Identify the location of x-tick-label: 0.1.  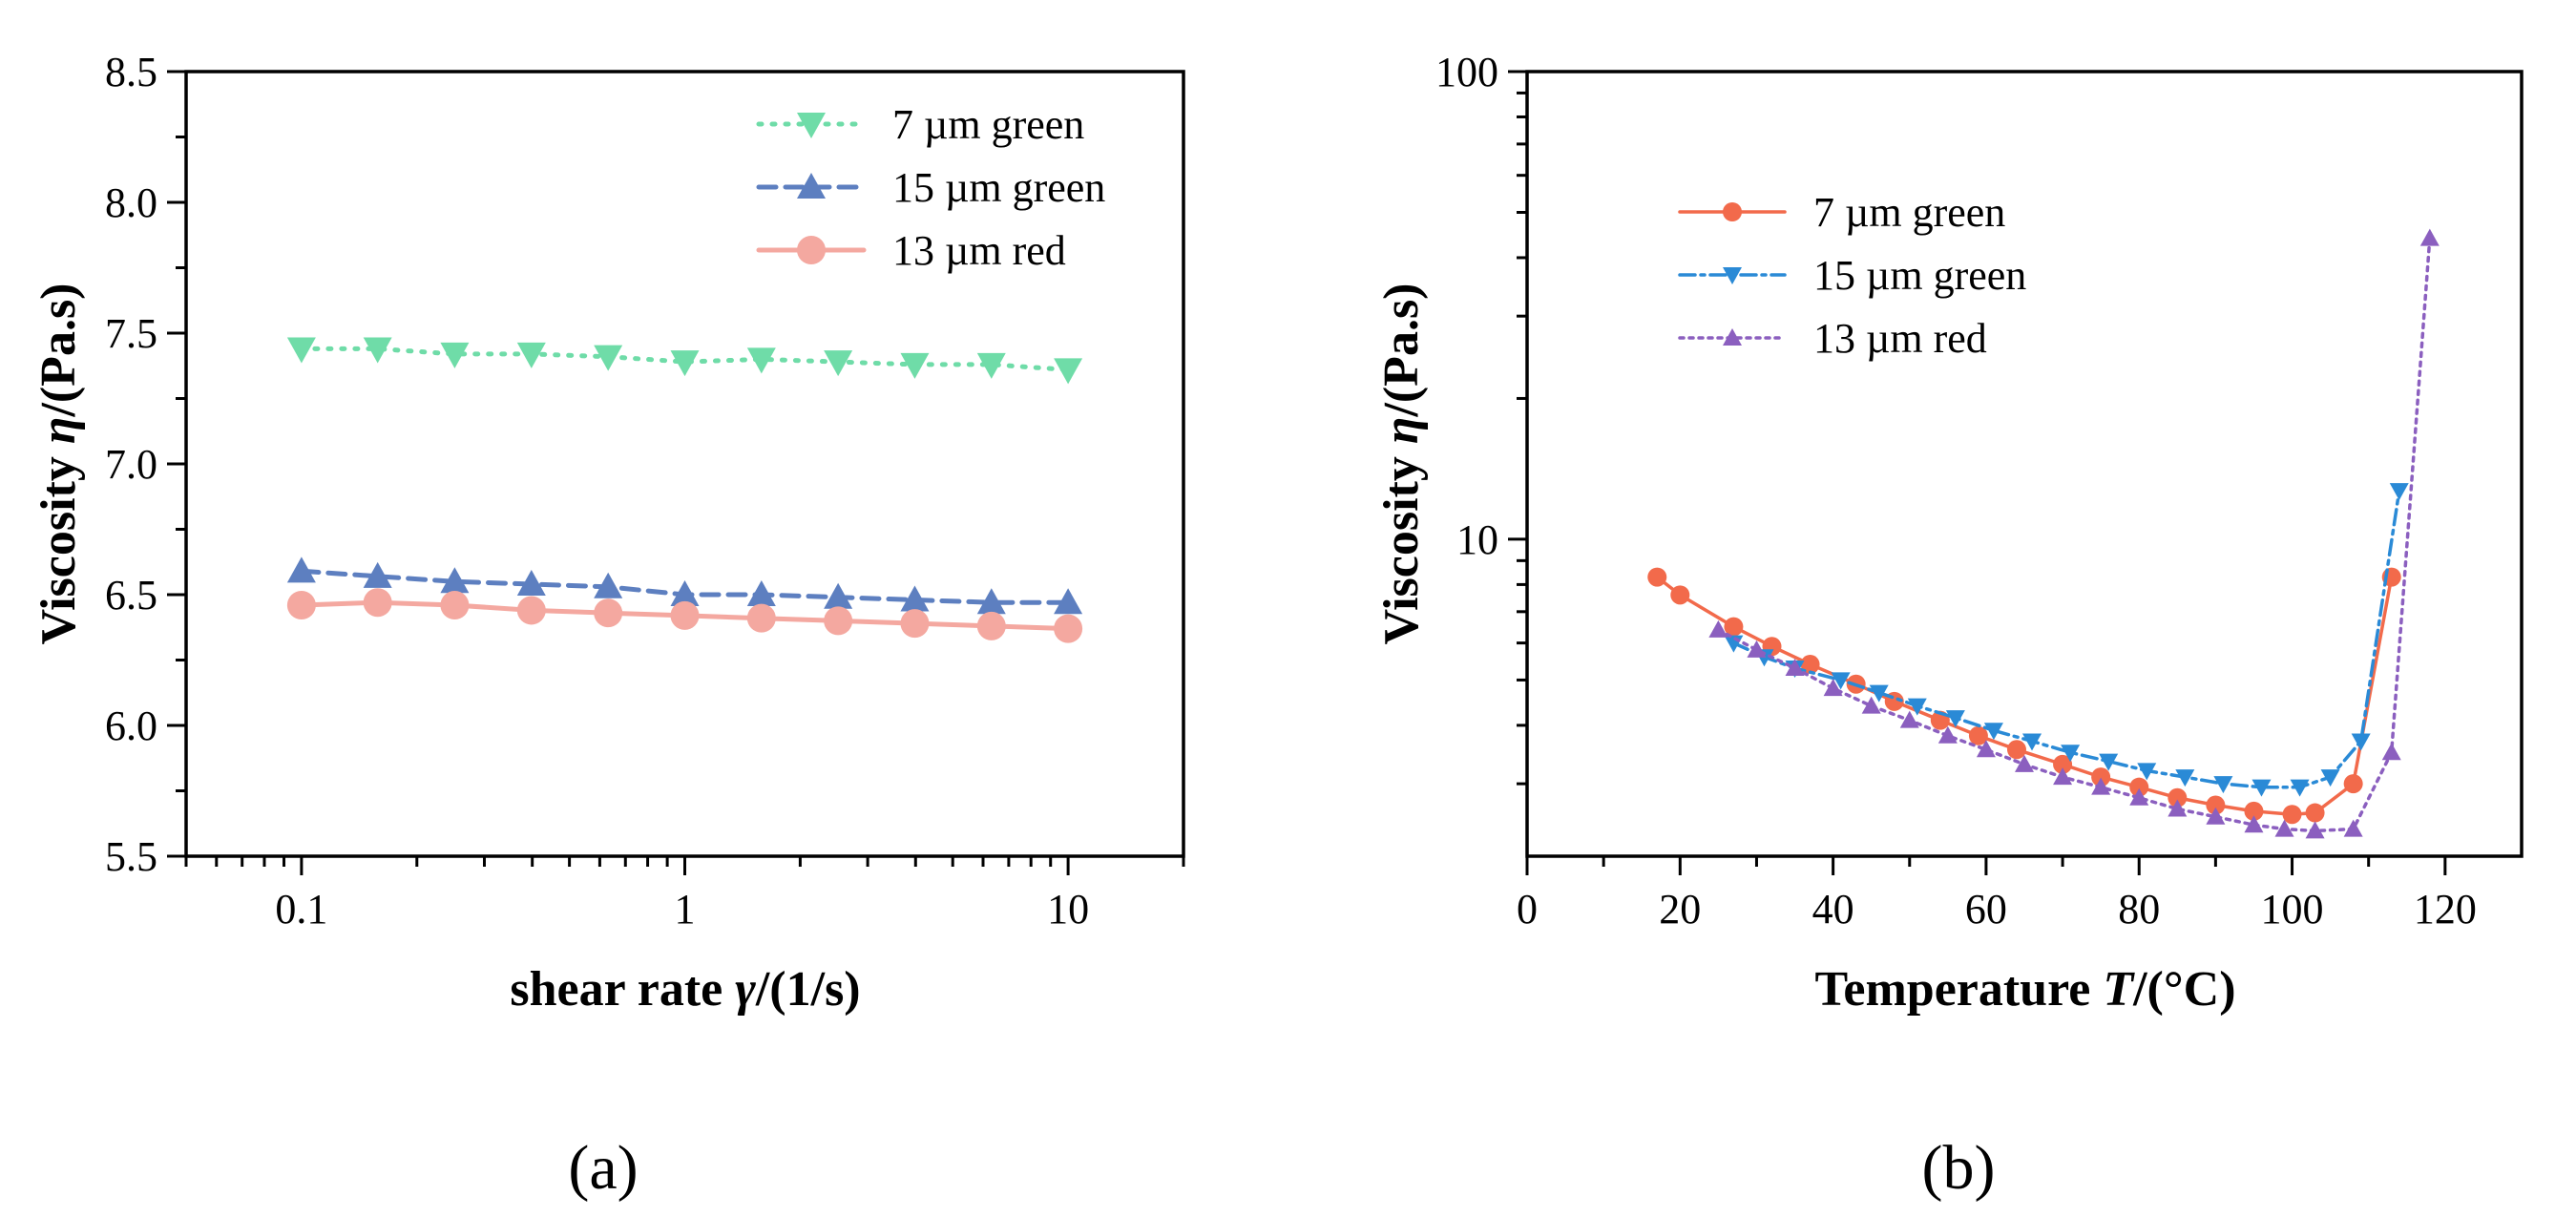
(301, 909).